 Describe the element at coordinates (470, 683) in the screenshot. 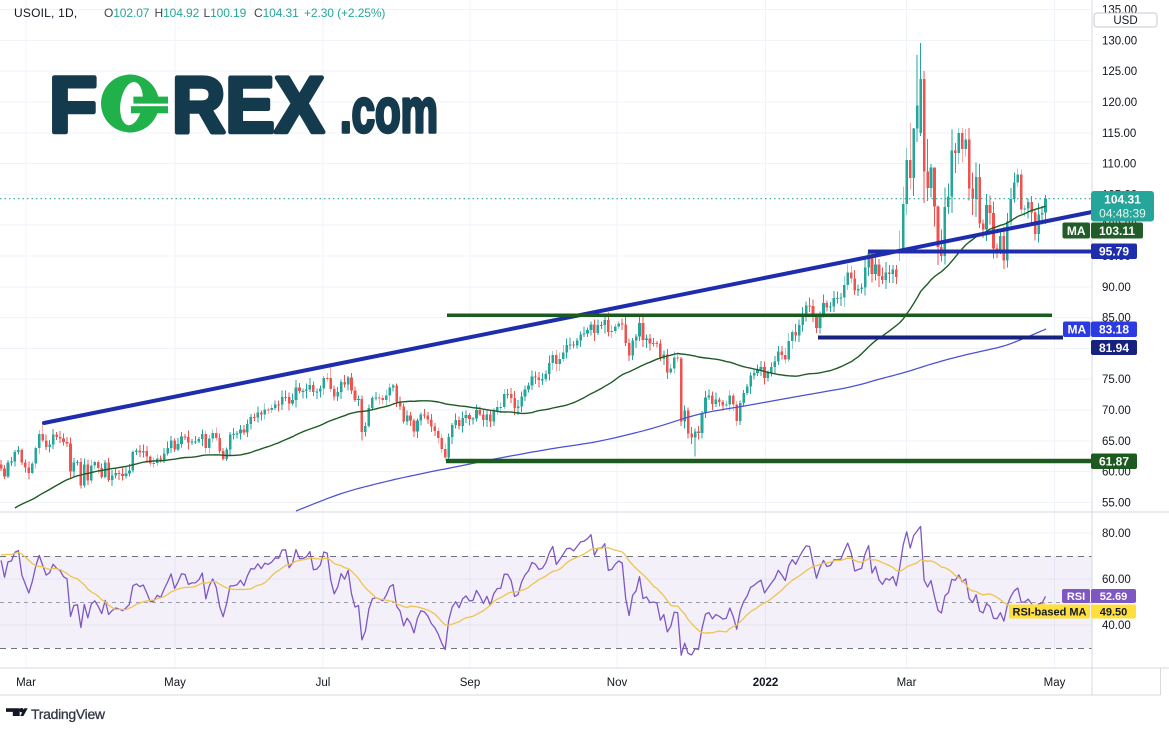

I see `svg-text: Sep` at that location.